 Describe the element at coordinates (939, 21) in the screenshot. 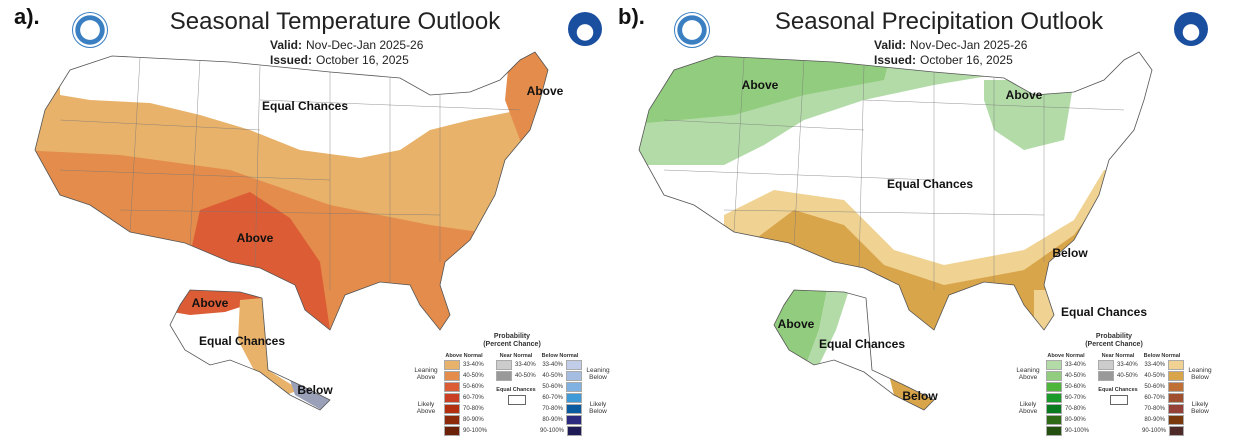

I see `map-title: Seasonal Precipitation Outlook` at that location.